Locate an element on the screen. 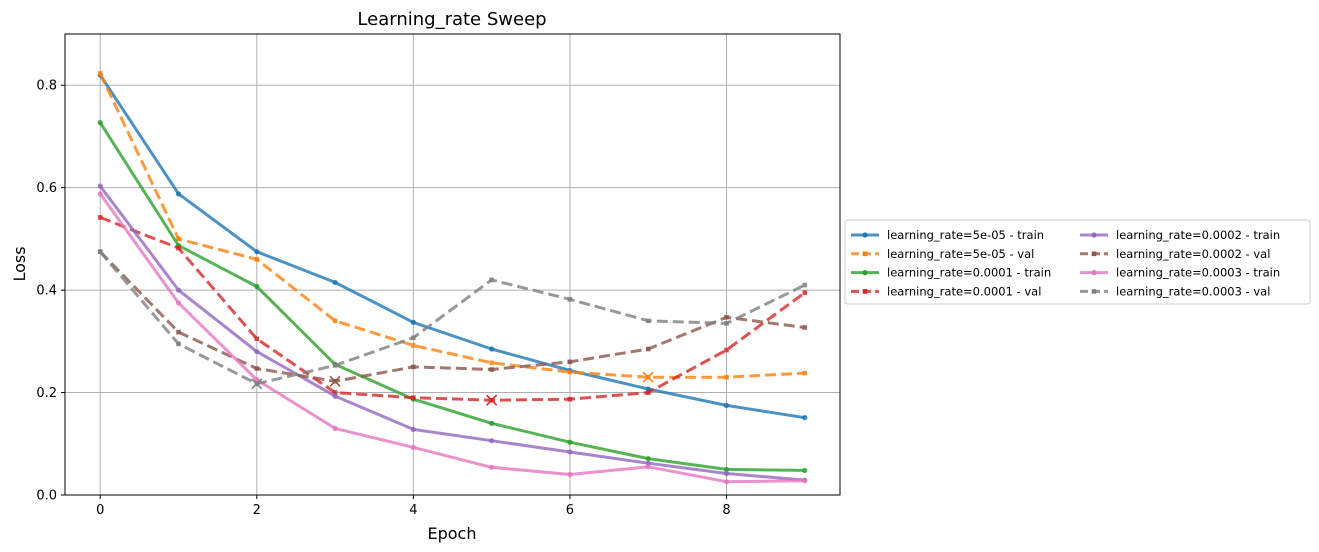 The height and width of the screenshot is (552, 1319). legend-item: learning_rate=0.0001 - val is located at coordinates (946, 291).